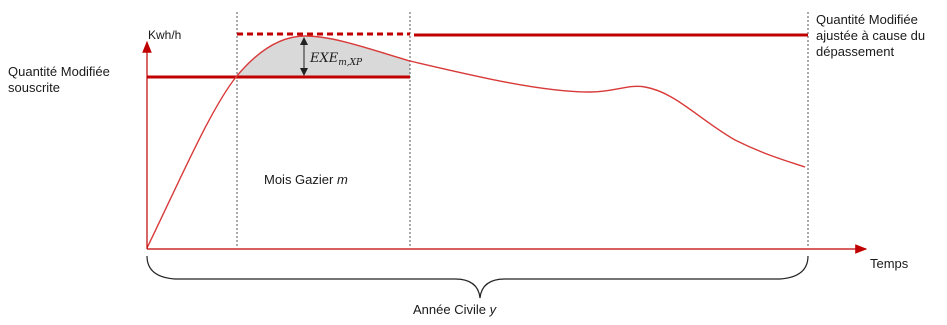 Image resolution: width=947 pixels, height=325 pixels. Describe the element at coordinates (889, 263) in the screenshot. I see `x-axis-label: Temps` at that location.